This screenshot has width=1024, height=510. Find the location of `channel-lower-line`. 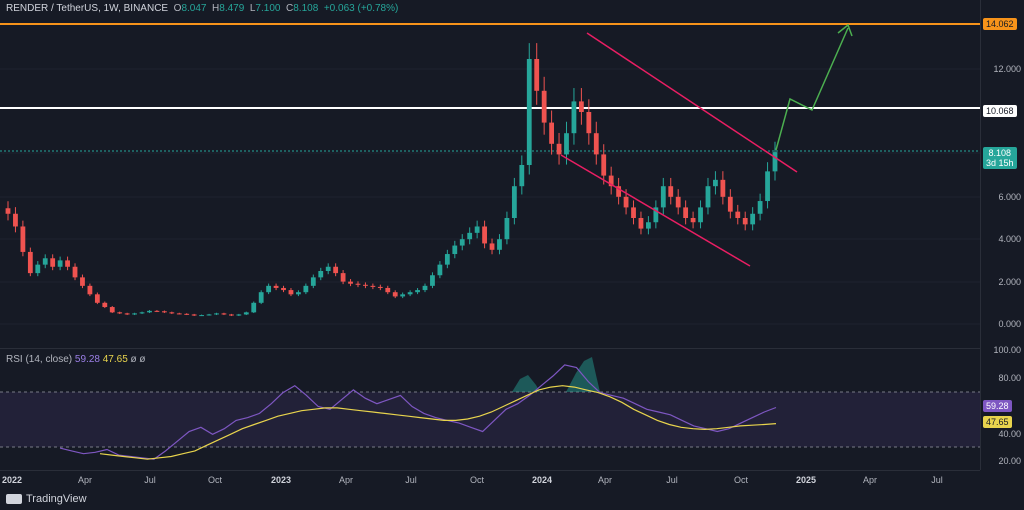

channel-lower-line is located at coordinates (655, 210).